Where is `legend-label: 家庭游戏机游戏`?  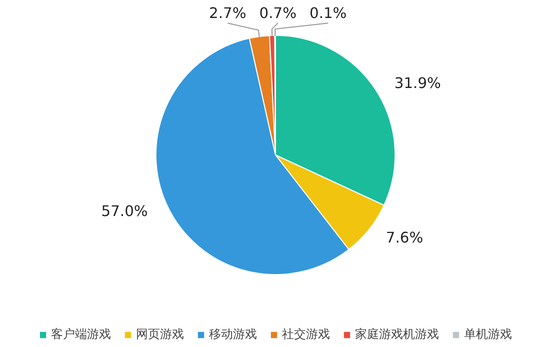
legend-label: 家庭游戏机游戏 is located at coordinates (397, 334).